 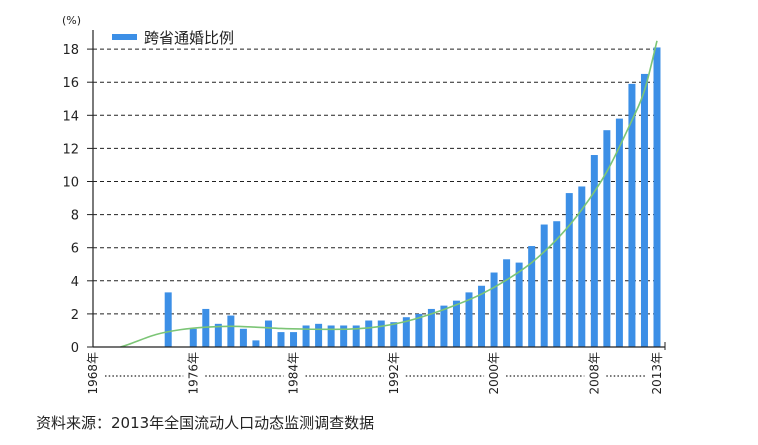 What do you see at coordinates (294, 339) in the screenshot?
I see `bar-1984` at bounding box center [294, 339].